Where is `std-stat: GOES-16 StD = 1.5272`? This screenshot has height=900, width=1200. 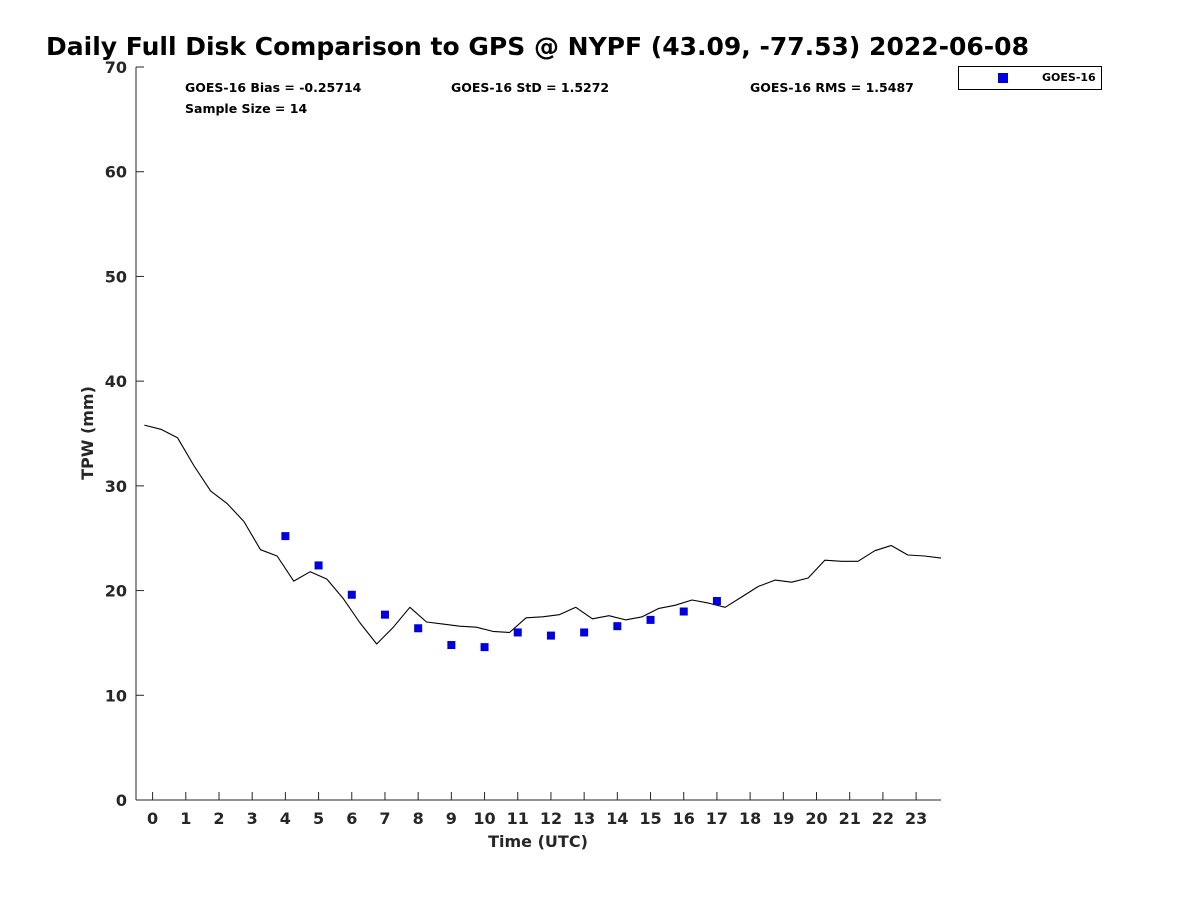 std-stat: GOES-16 StD = 1.5272 is located at coordinates (530, 87).